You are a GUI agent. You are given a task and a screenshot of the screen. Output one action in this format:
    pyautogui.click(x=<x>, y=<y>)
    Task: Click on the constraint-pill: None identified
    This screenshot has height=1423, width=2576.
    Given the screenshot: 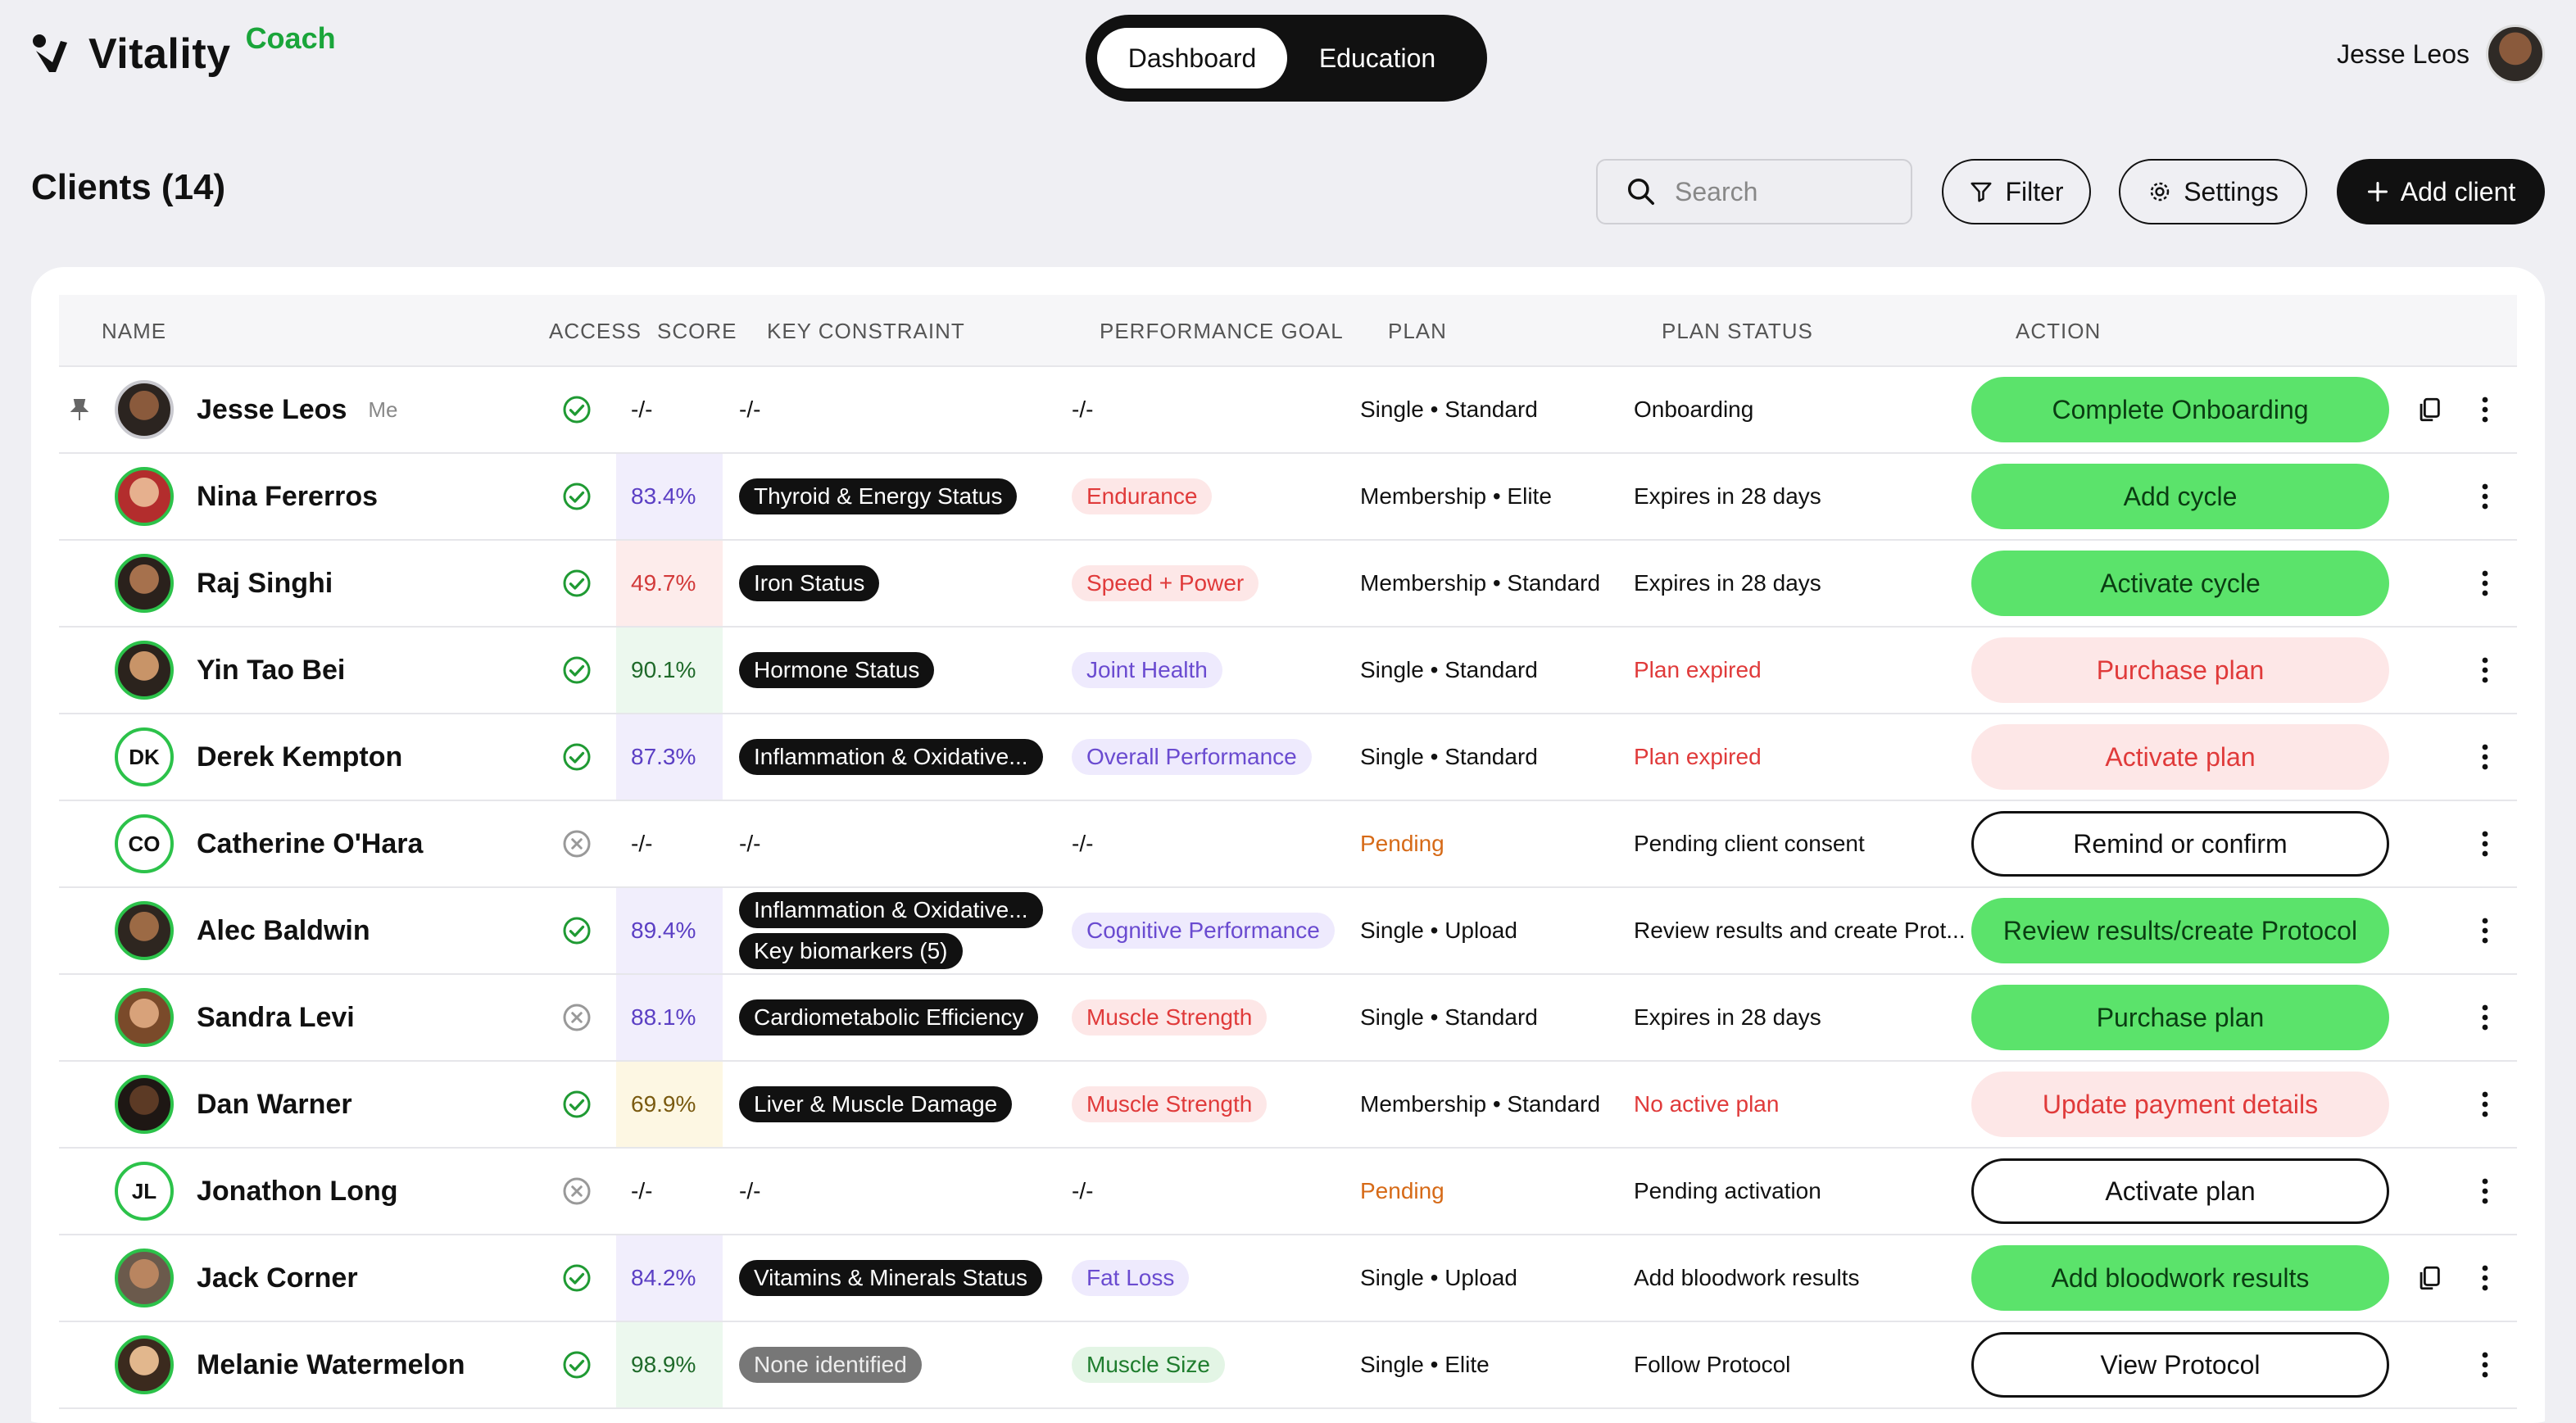 What is the action you would take?
    pyautogui.click(x=830, y=1365)
    